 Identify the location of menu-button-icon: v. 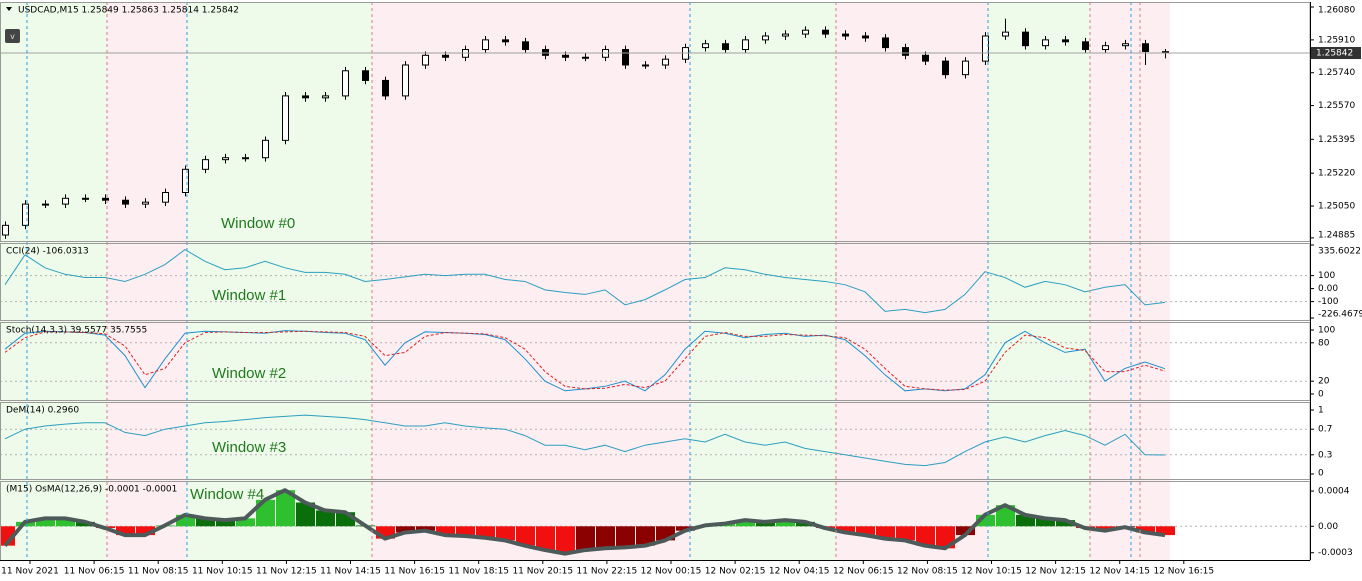
(12, 36).